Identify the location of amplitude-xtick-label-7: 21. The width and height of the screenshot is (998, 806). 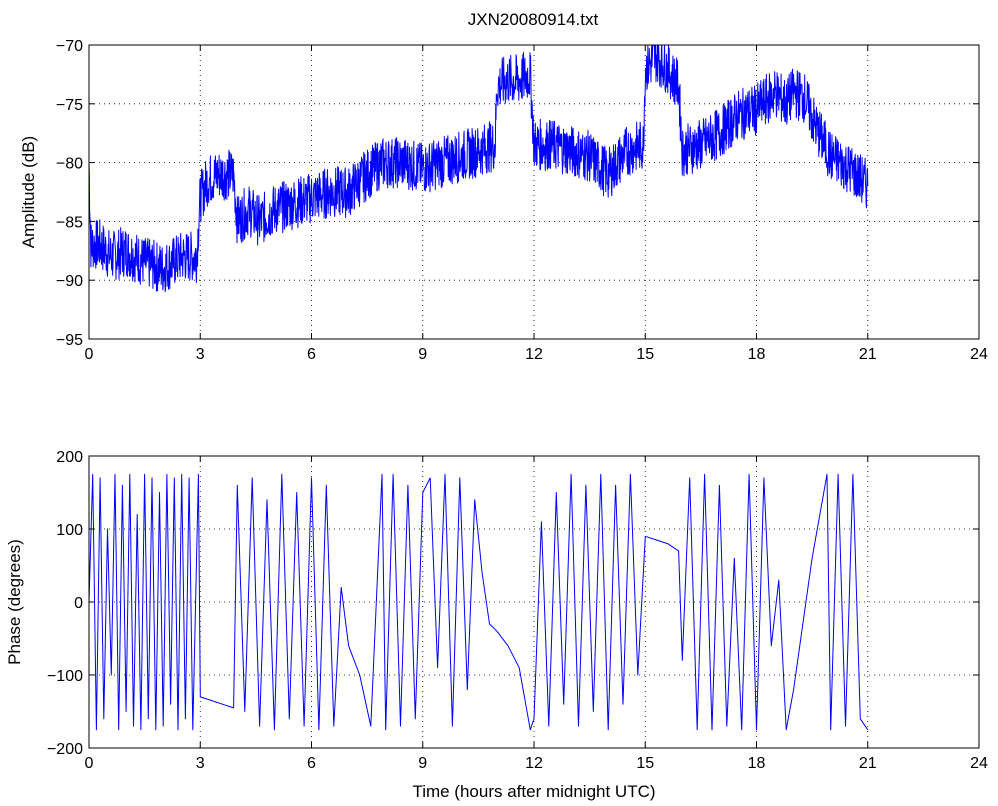
(868, 354).